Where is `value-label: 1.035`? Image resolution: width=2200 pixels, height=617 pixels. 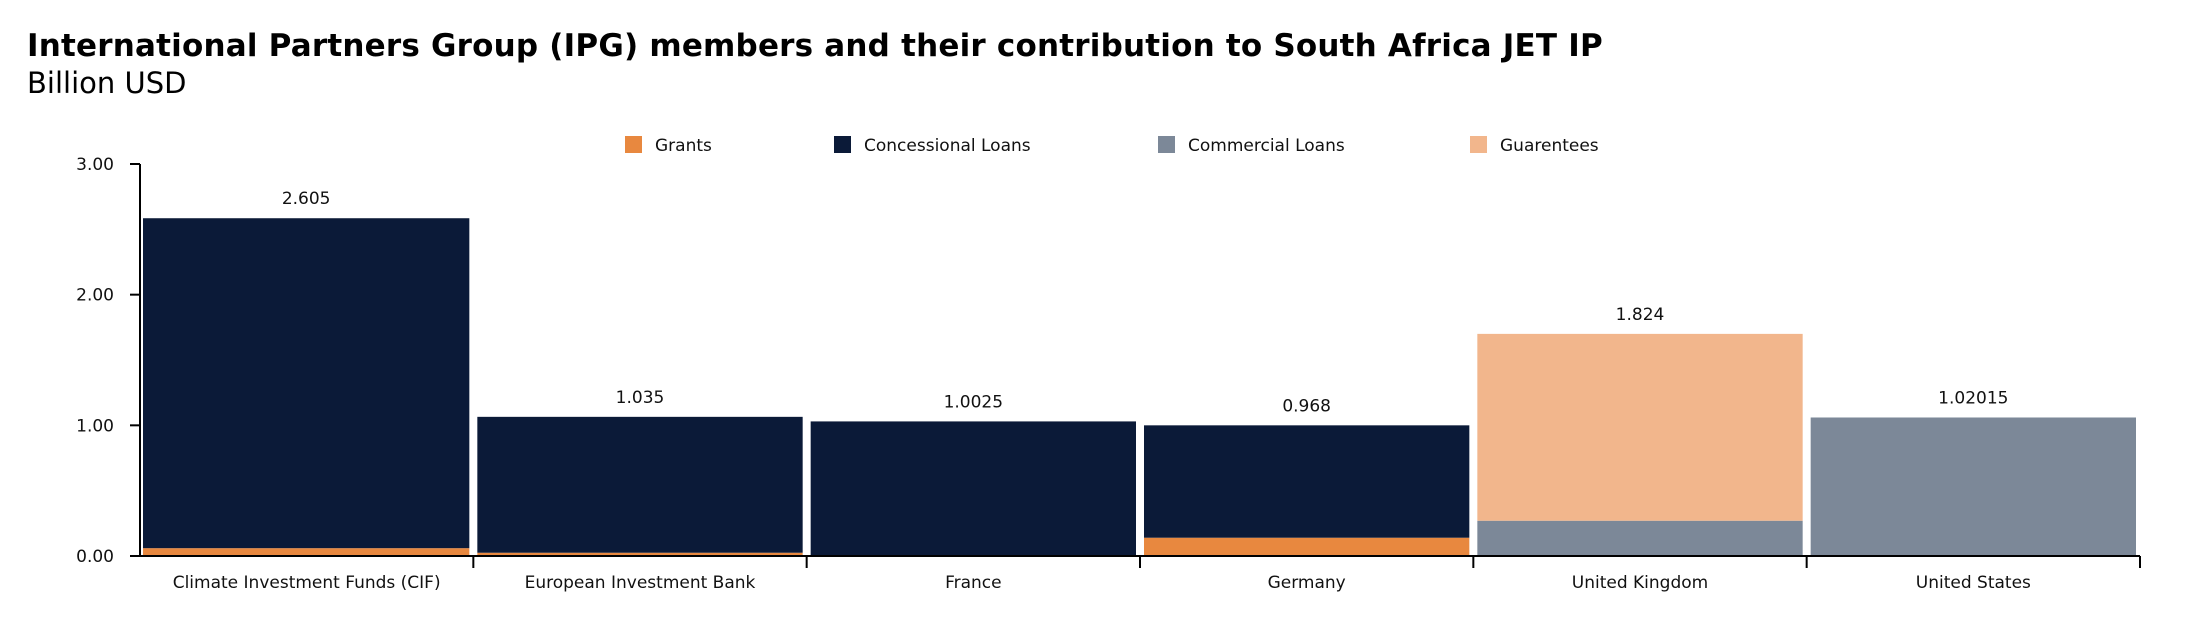
value-label: 1.035 is located at coordinates (640, 398).